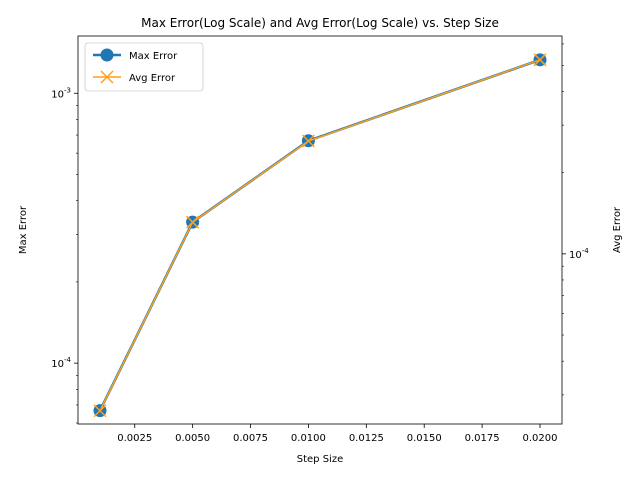 This screenshot has width=640, height=480. What do you see at coordinates (424, 438) in the screenshot?
I see `x-tick-label: 0.0150` at bounding box center [424, 438].